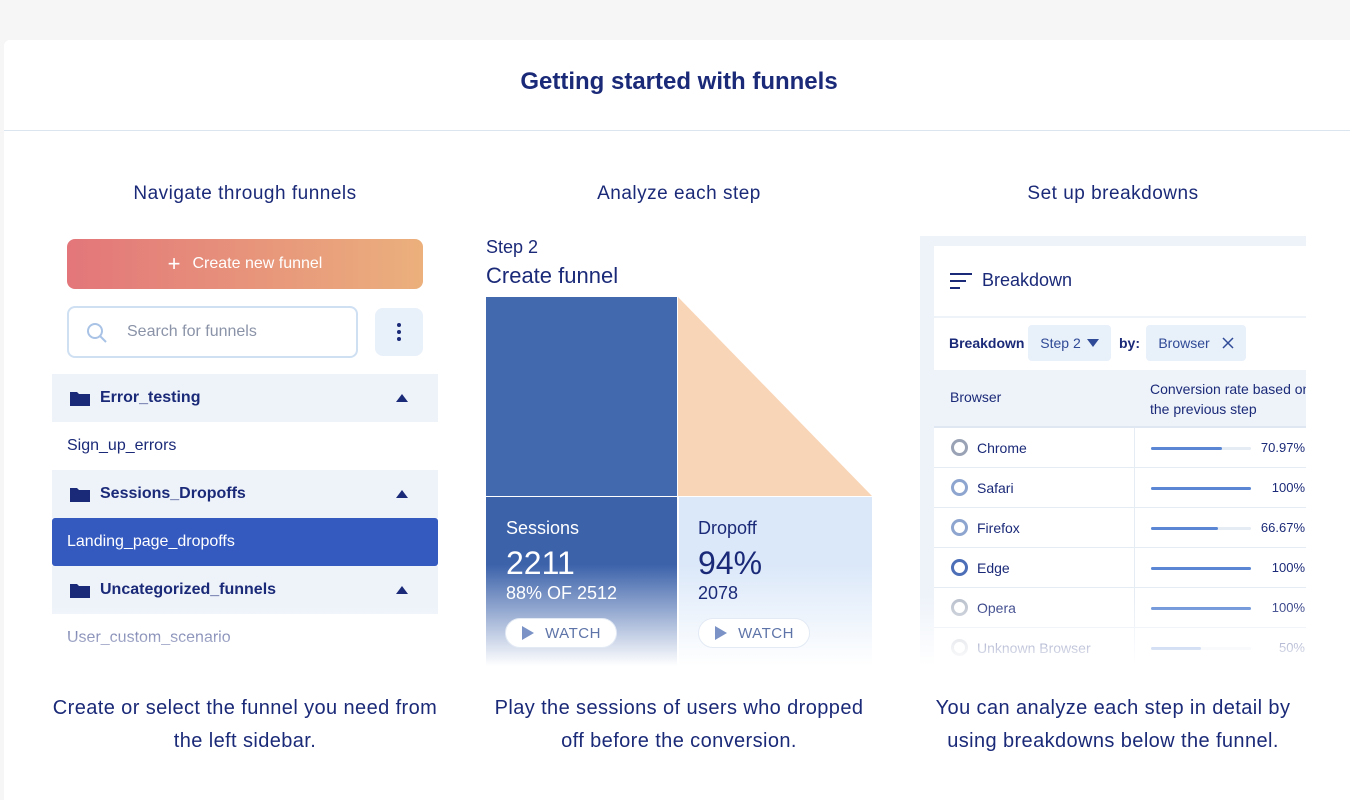  What do you see at coordinates (1113, 193) in the screenshot?
I see `column-heading: Set up breakdowns` at bounding box center [1113, 193].